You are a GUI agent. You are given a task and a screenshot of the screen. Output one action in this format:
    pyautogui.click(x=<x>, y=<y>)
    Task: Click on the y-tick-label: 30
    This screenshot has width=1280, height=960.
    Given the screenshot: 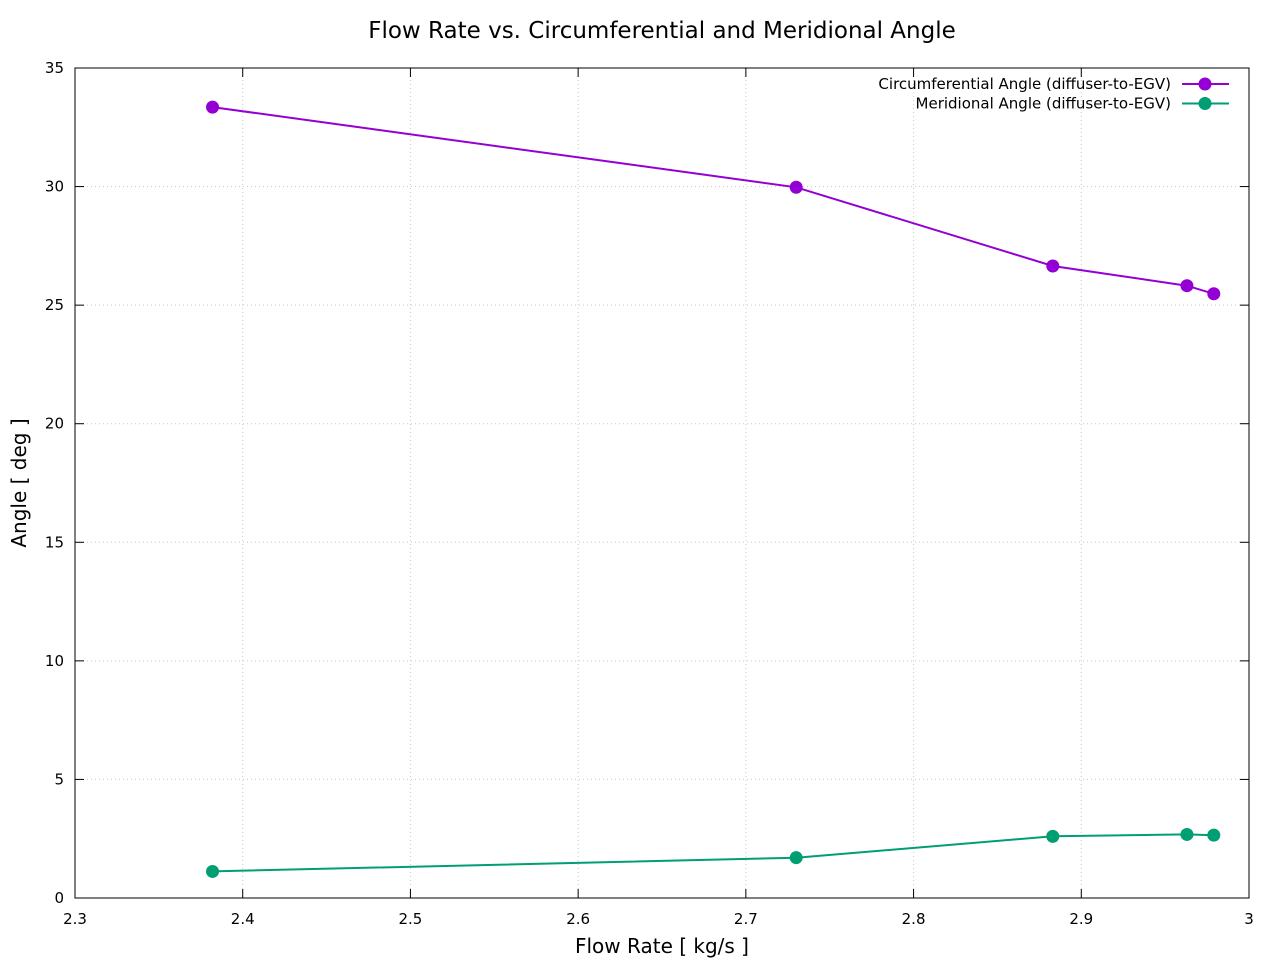 What is the action you would take?
    pyautogui.click(x=54, y=187)
    